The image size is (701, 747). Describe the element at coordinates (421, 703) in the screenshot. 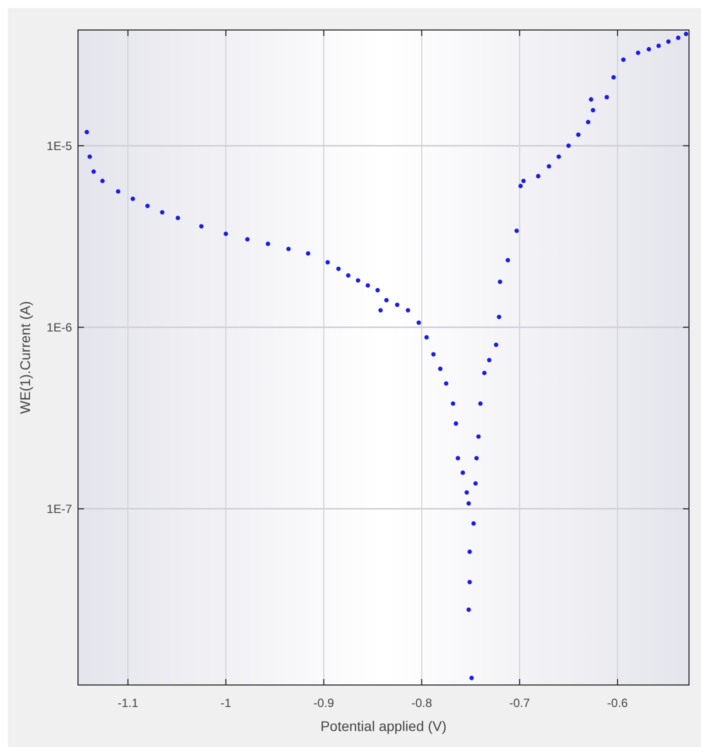

I see `x-tick-label: -0.8` at that location.